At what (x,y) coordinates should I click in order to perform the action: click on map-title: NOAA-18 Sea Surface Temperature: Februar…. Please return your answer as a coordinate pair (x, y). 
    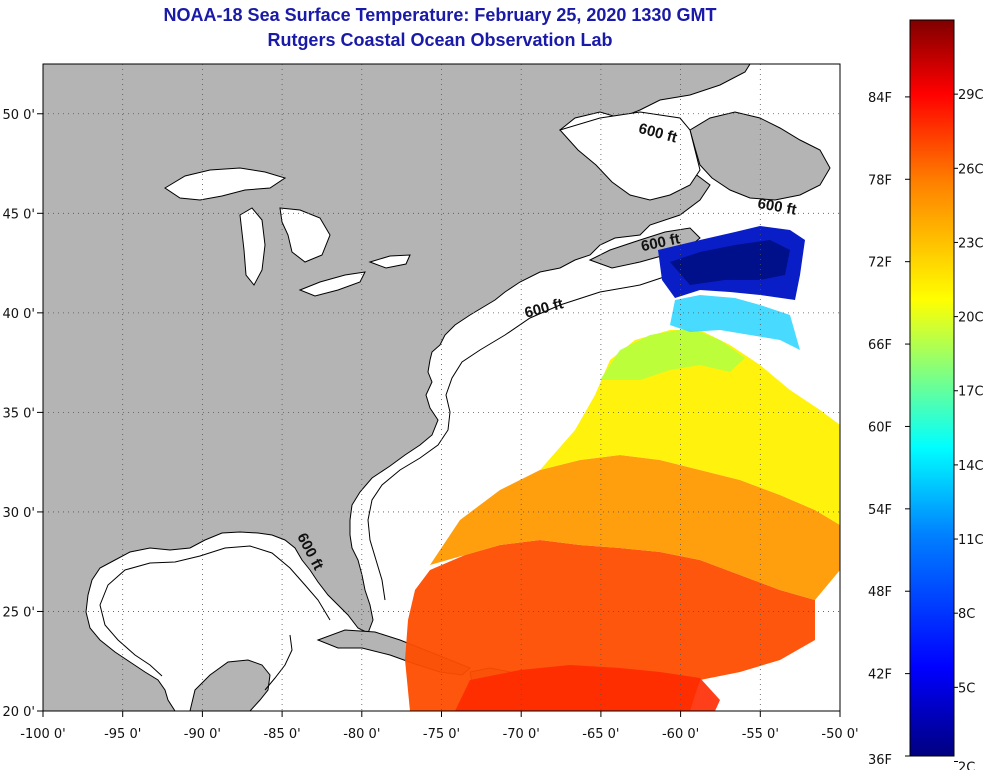
    Looking at the image, I should click on (440, 15).